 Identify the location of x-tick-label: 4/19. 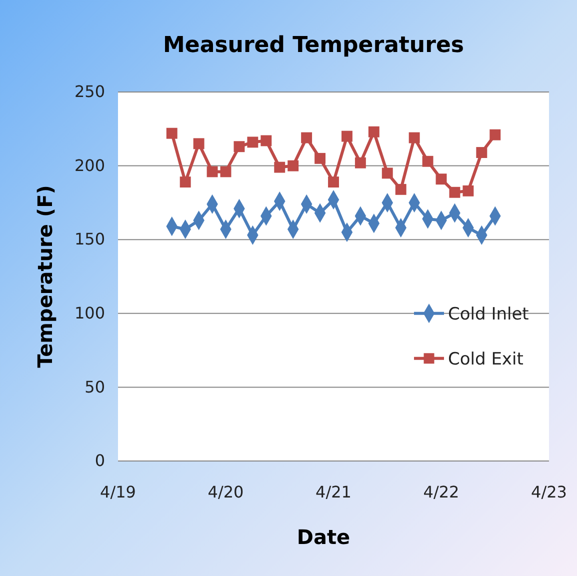
(118, 492).